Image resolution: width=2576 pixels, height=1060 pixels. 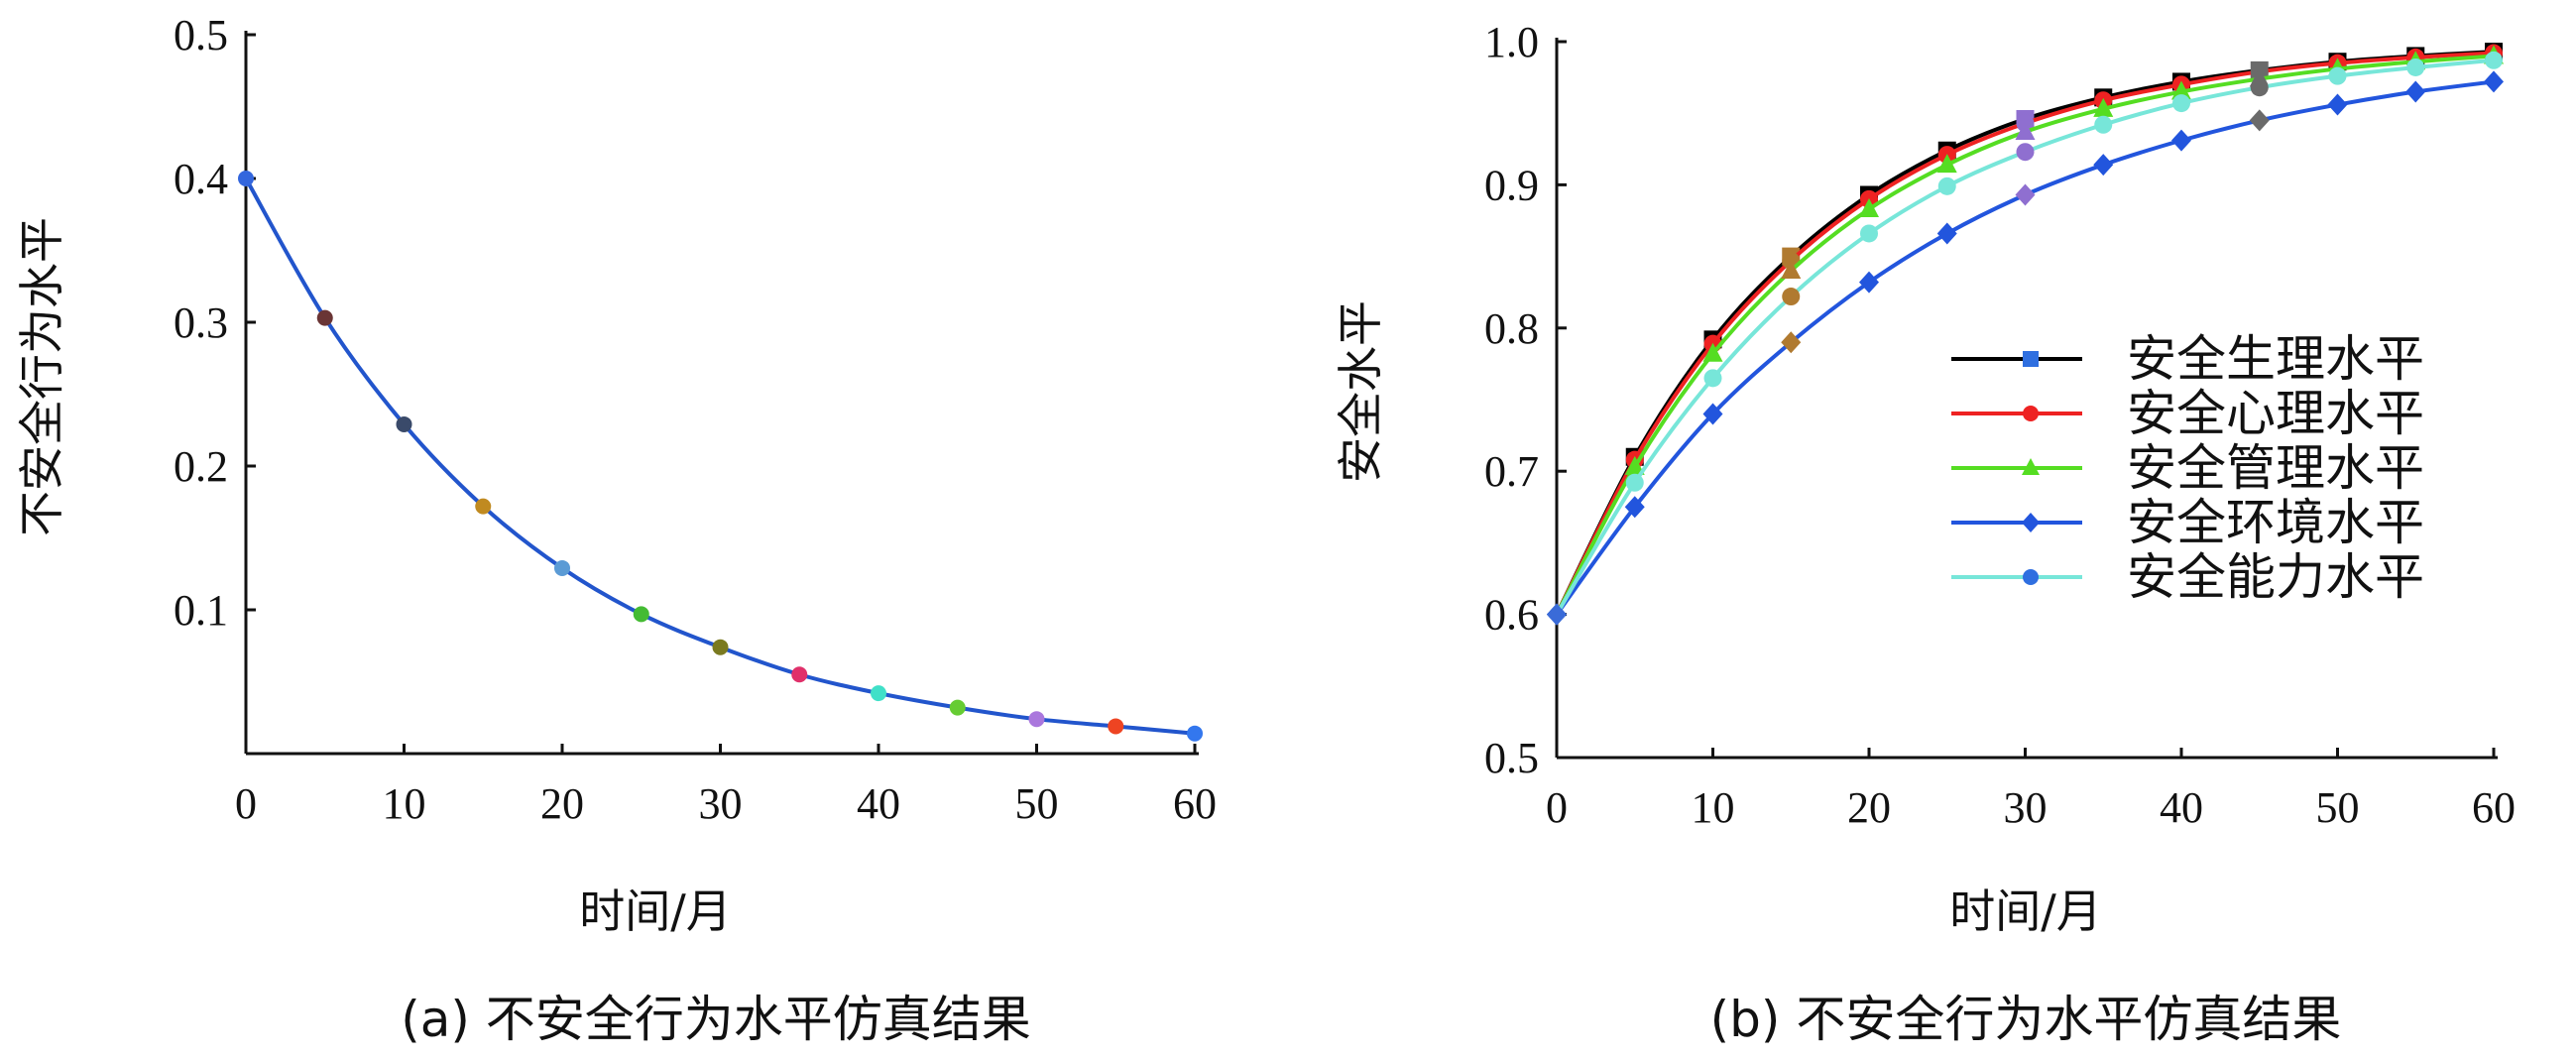 I want to click on chart-b-caption: (b) 不安全行为水平仿真结果, so click(x=2026, y=1019).